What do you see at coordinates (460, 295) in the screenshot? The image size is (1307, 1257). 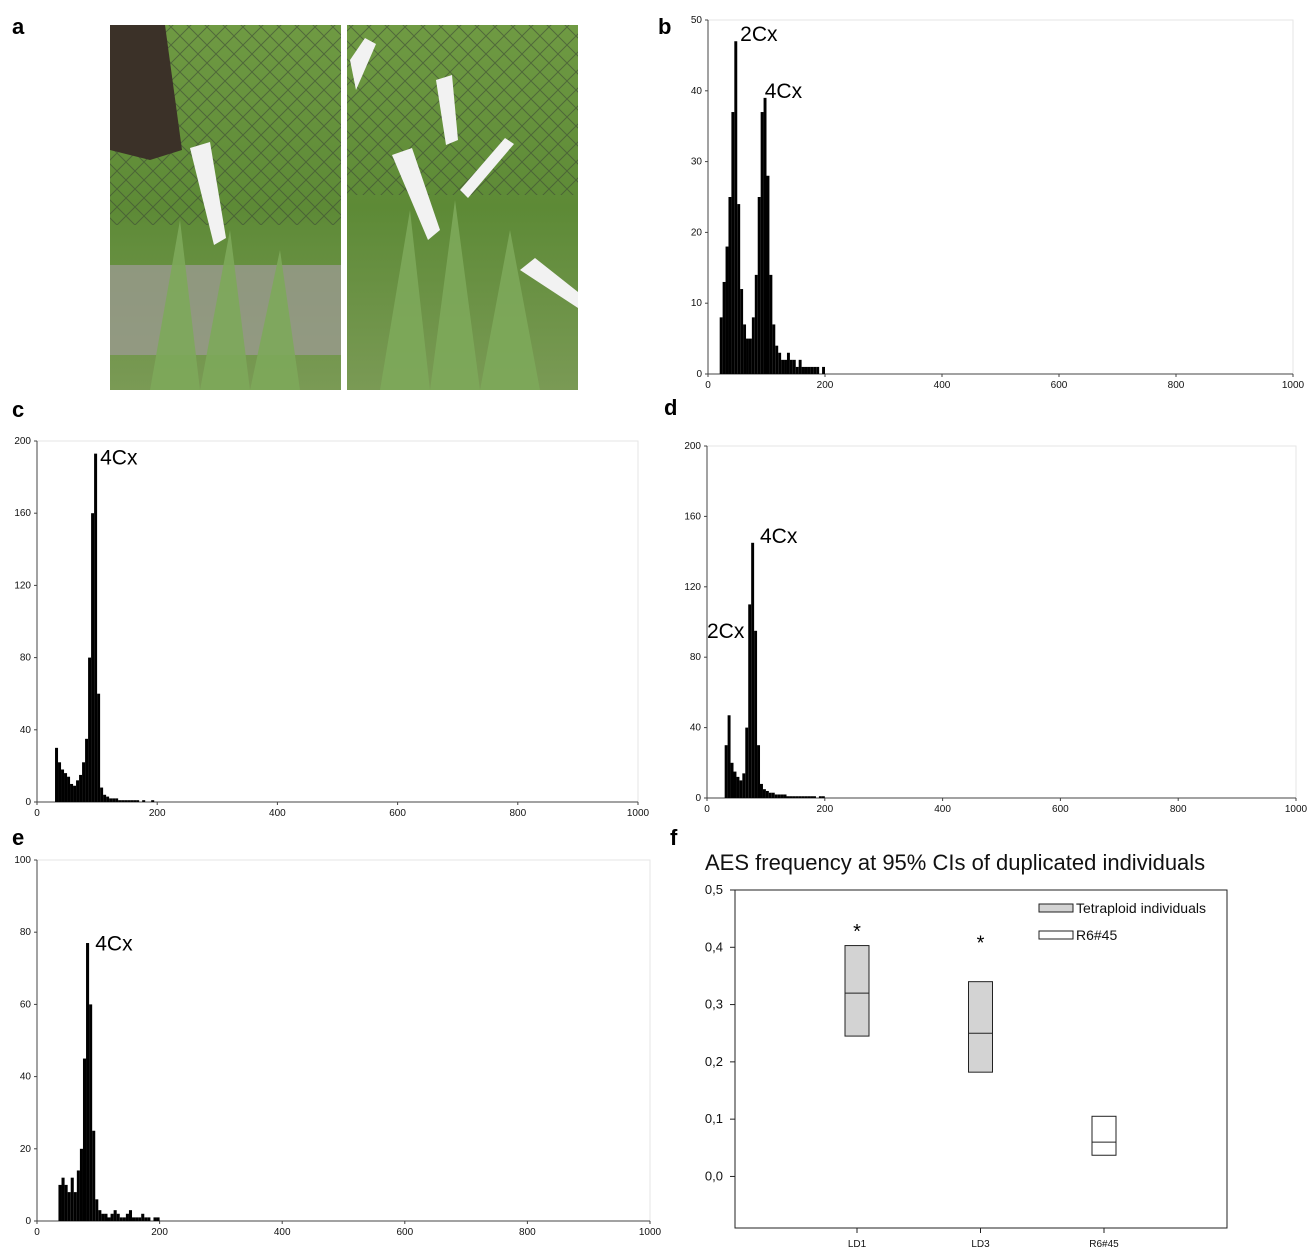 I see `grass-tuft` at bounding box center [460, 295].